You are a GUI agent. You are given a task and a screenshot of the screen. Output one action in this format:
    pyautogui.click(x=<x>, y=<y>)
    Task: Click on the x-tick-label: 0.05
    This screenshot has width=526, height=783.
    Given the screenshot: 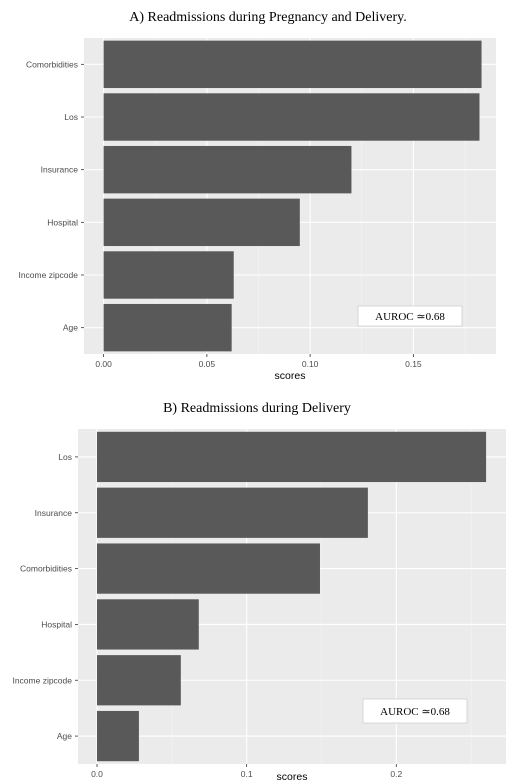 What is the action you would take?
    pyautogui.click(x=207, y=364)
    